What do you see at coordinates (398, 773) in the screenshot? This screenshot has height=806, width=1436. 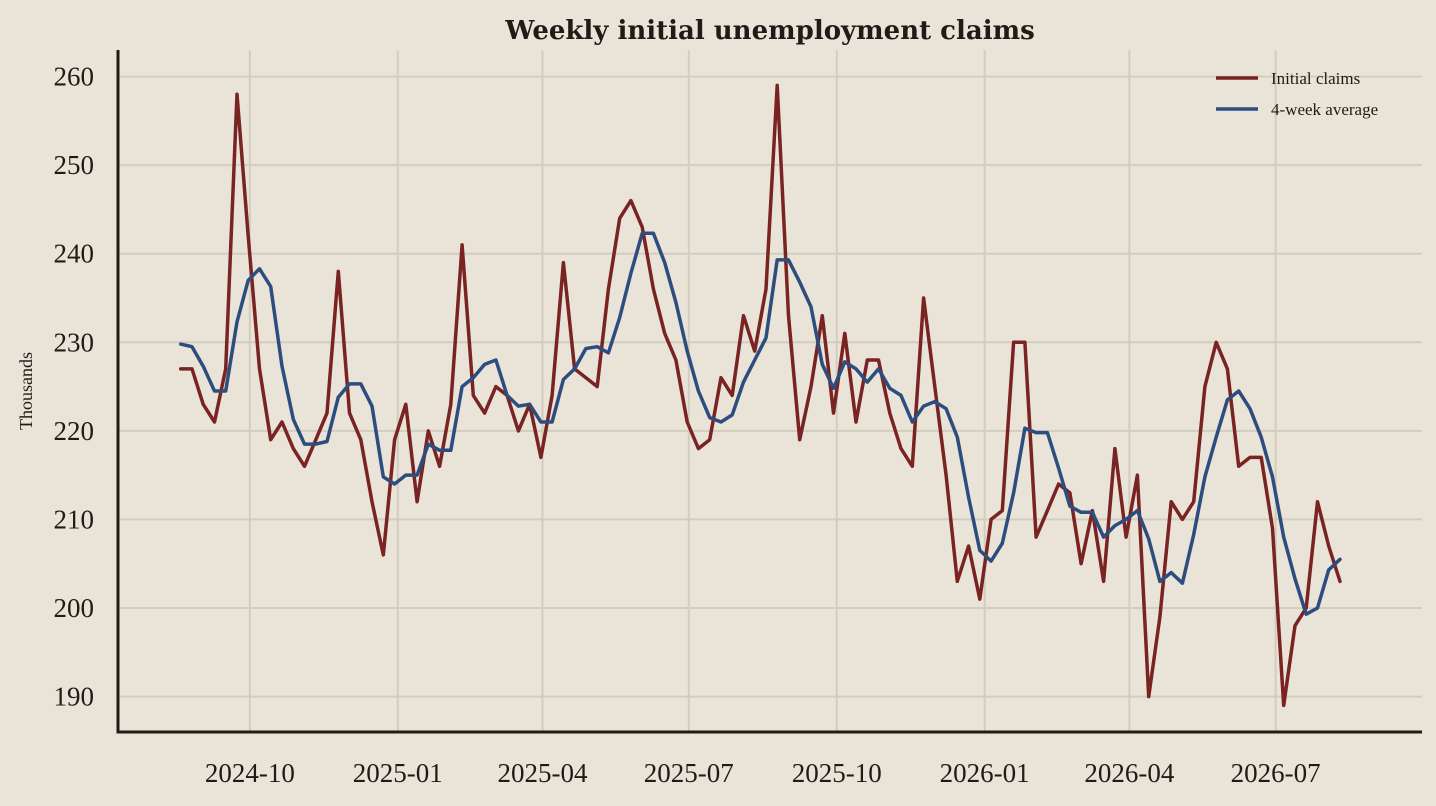 I see `x-tick-label-2025-01: 2025-01` at bounding box center [398, 773].